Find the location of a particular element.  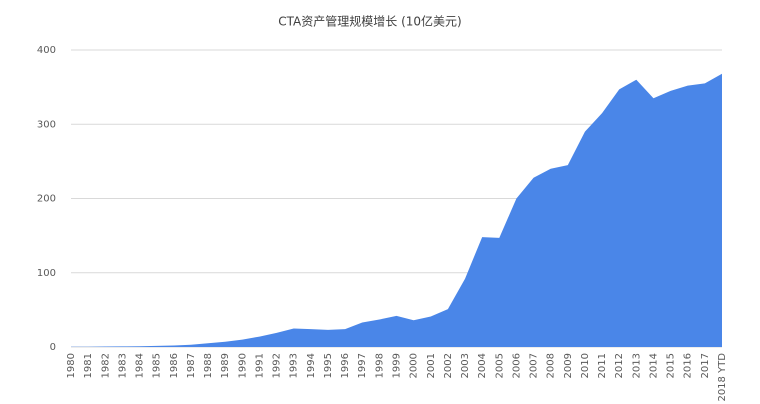

x-tick-label: 1981 is located at coordinates (88, 365).